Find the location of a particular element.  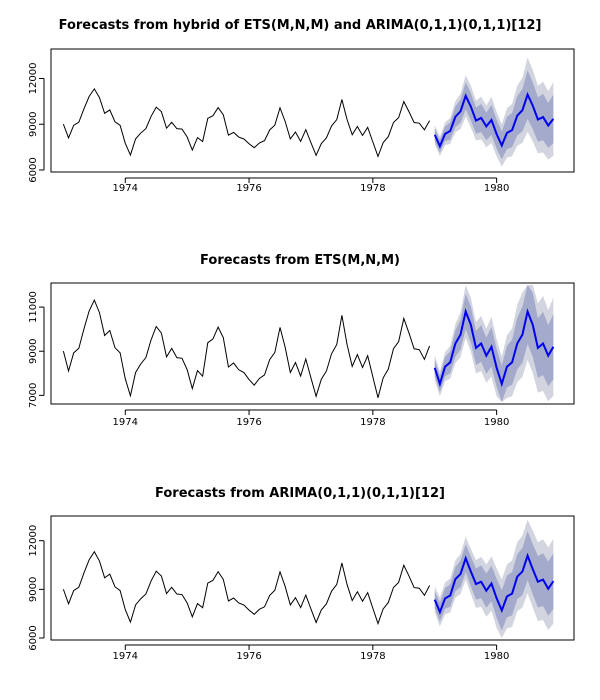

y-tick-label: 11000 is located at coordinates (33, 307).